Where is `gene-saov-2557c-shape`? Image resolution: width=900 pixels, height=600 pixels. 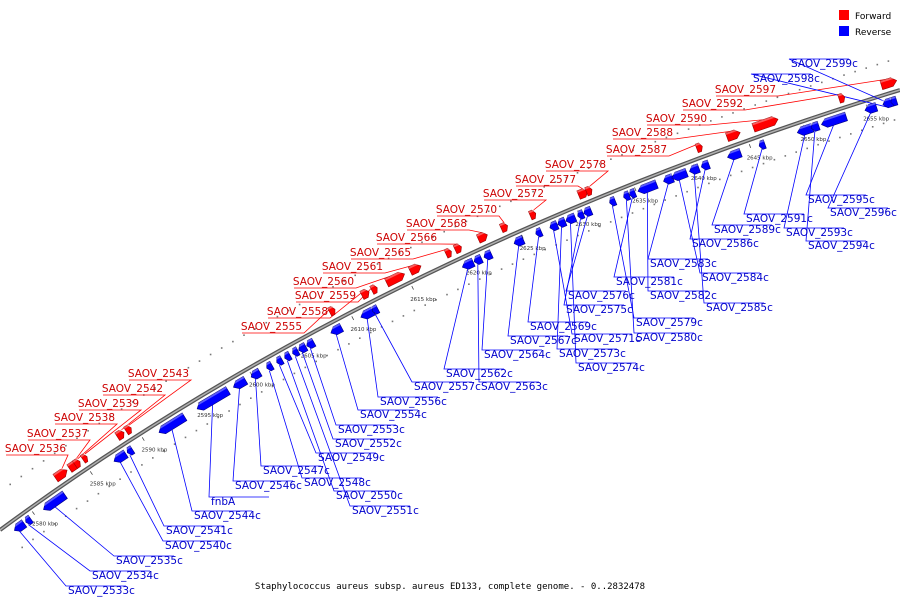
gene-saov-2557c-shape is located at coordinates (375, 310).